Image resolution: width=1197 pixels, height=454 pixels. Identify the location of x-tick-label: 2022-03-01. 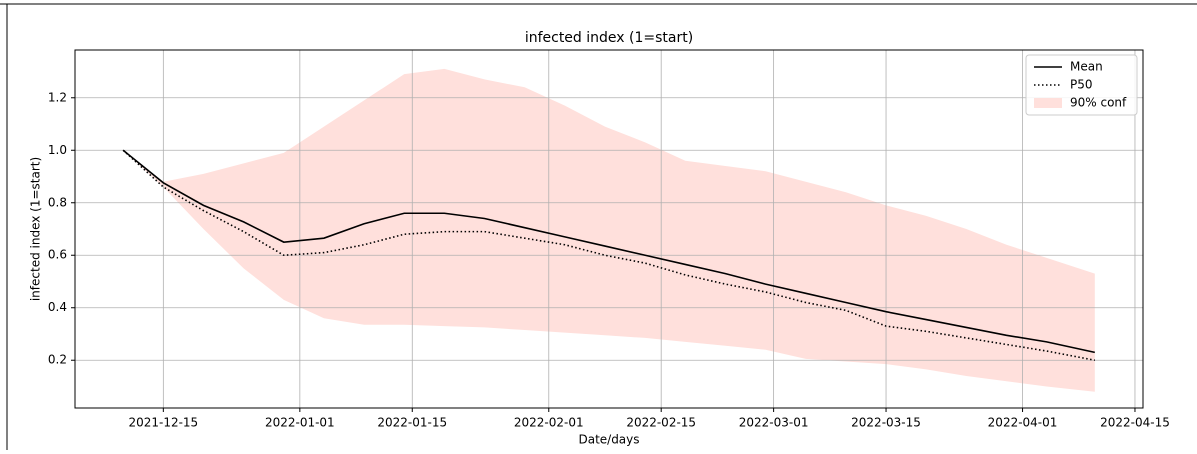
(774, 423).